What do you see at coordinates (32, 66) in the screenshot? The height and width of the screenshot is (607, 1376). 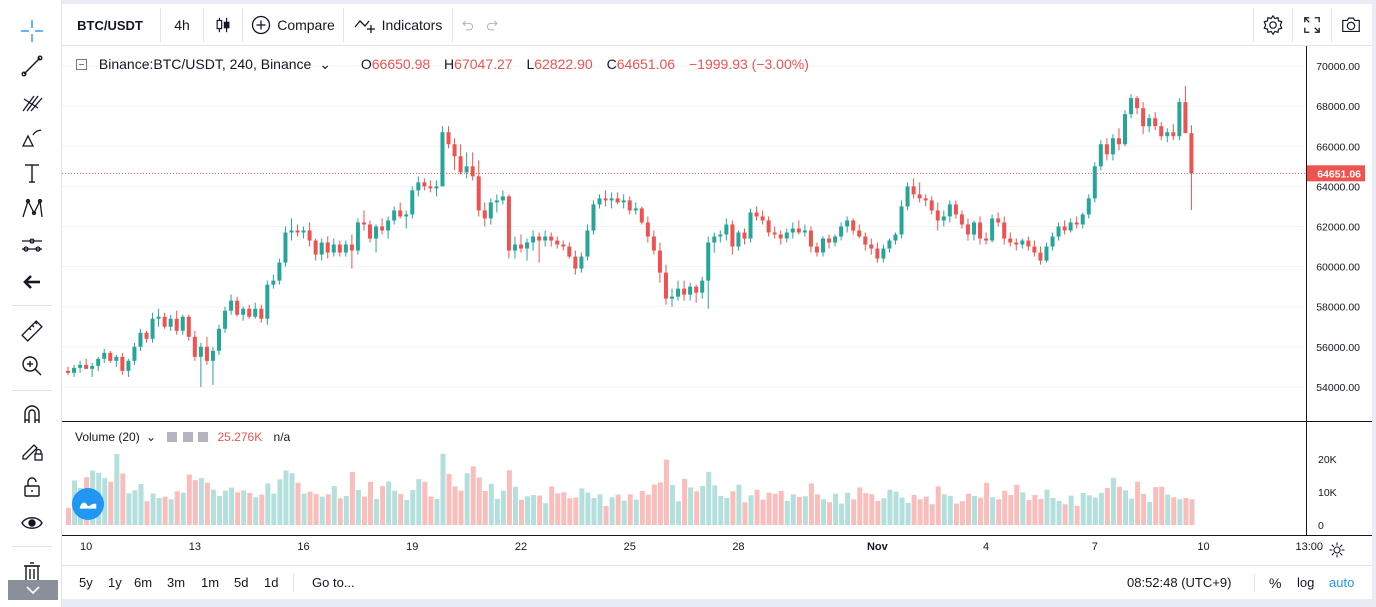 I see `trend-line-icon` at bounding box center [32, 66].